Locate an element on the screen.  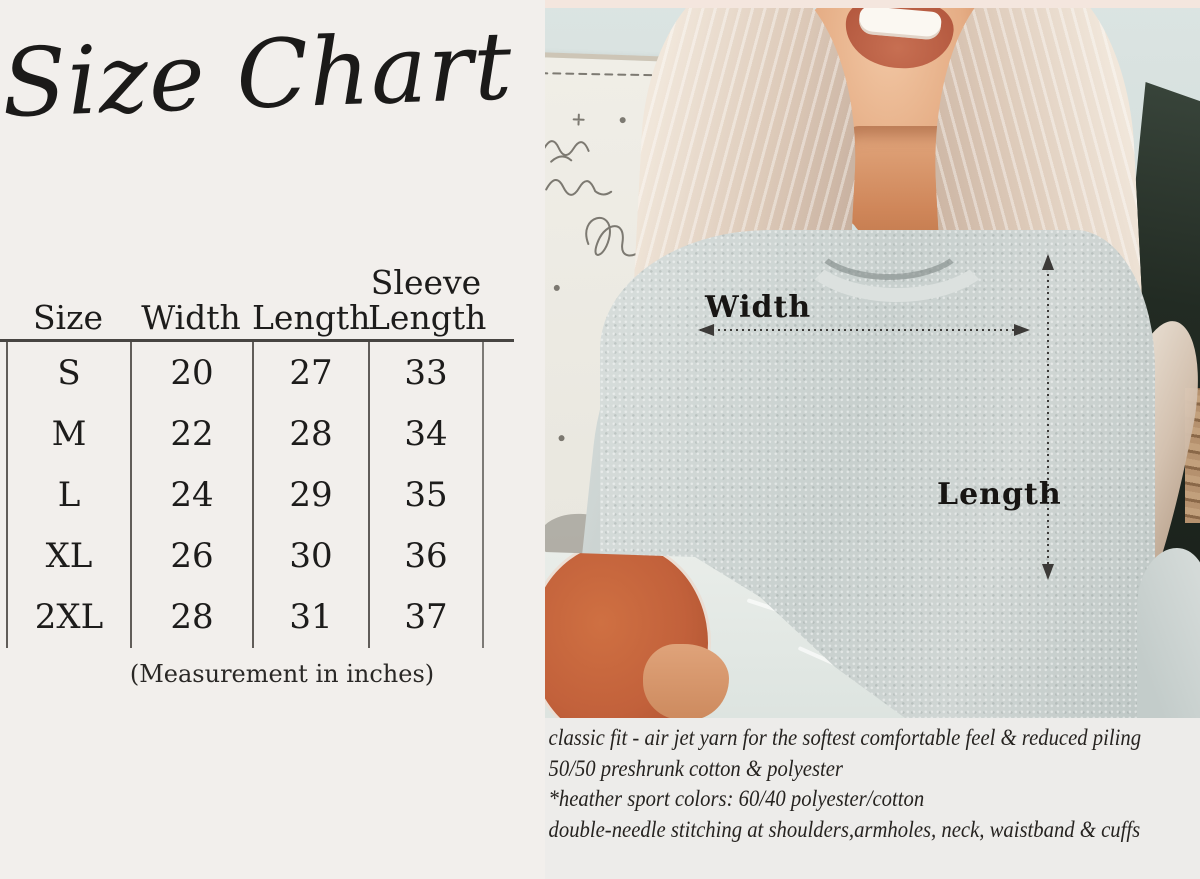
column-header-size: Size is located at coordinates (68, 317).